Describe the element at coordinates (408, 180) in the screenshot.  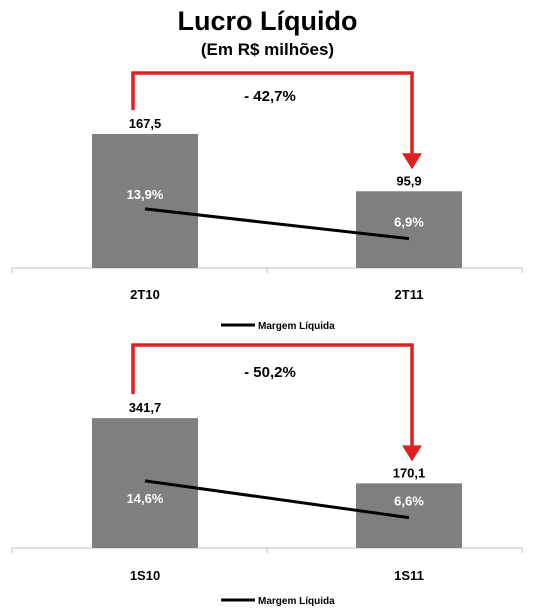
I see `bar-value-label: 95,9` at that location.